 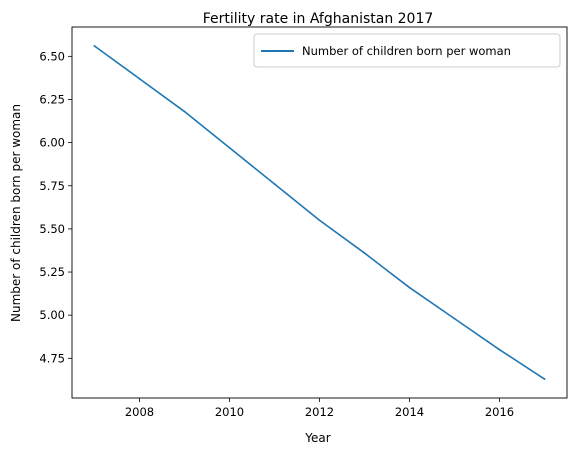 What do you see at coordinates (317, 438) in the screenshot?
I see `x-axis-label: Year` at bounding box center [317, 438].